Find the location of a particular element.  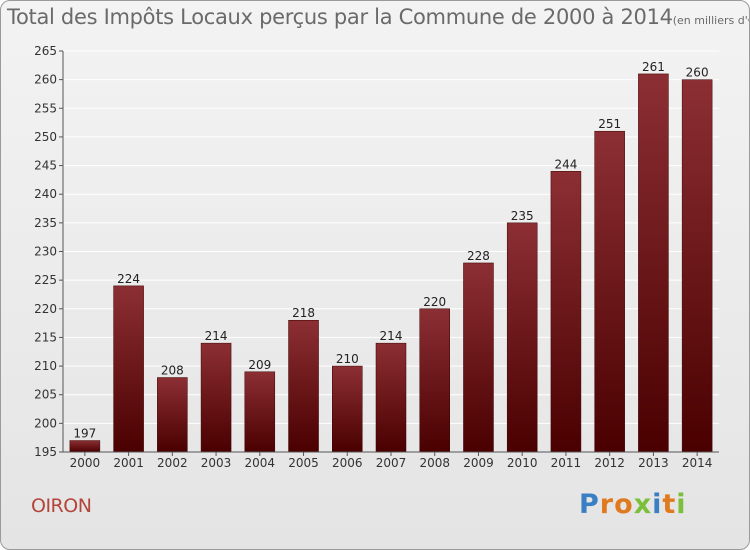

value-label: 251 is located at coordinates (609, 124).